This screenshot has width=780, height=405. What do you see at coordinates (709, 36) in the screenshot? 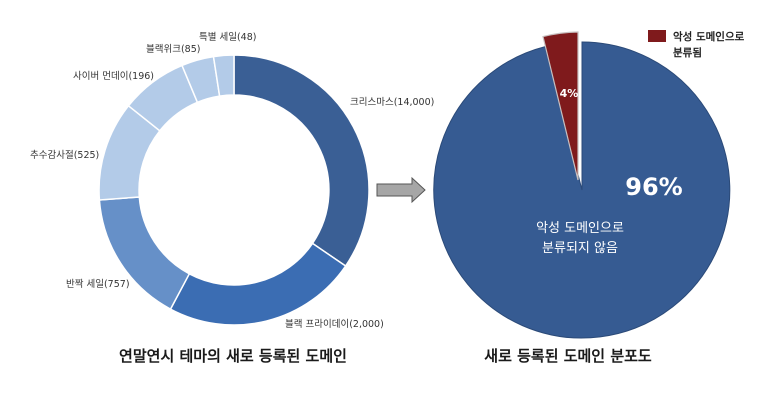
I see `legend-label-line1: 악성 도메인으로` at bounding box center [709, 36].